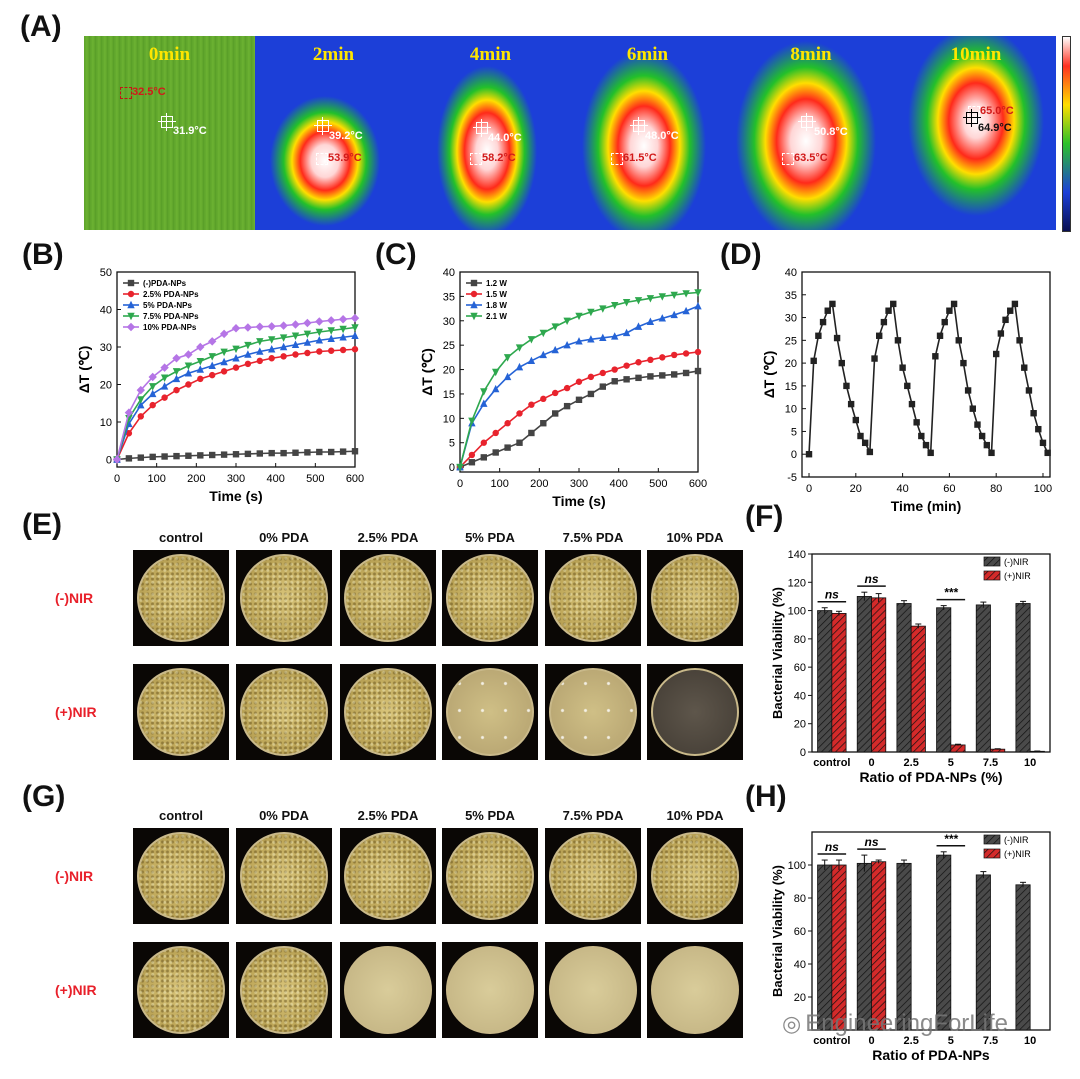 This screenshot has height=1079, width=1080. I want to click on plate-column-label: control, so click(181, 537).